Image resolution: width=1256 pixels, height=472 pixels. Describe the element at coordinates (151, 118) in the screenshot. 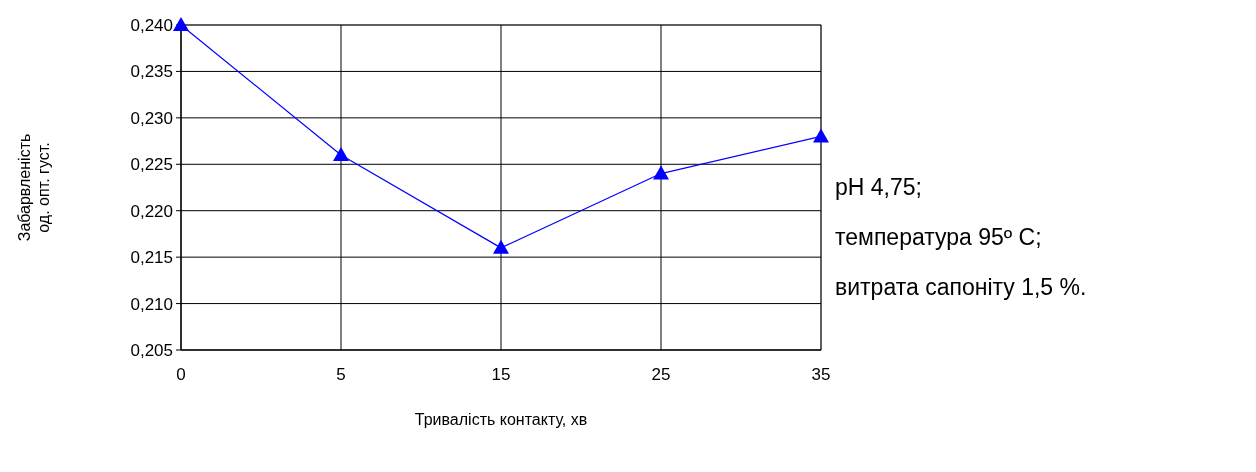

I see `y-tick-label: 0,230` at that location.